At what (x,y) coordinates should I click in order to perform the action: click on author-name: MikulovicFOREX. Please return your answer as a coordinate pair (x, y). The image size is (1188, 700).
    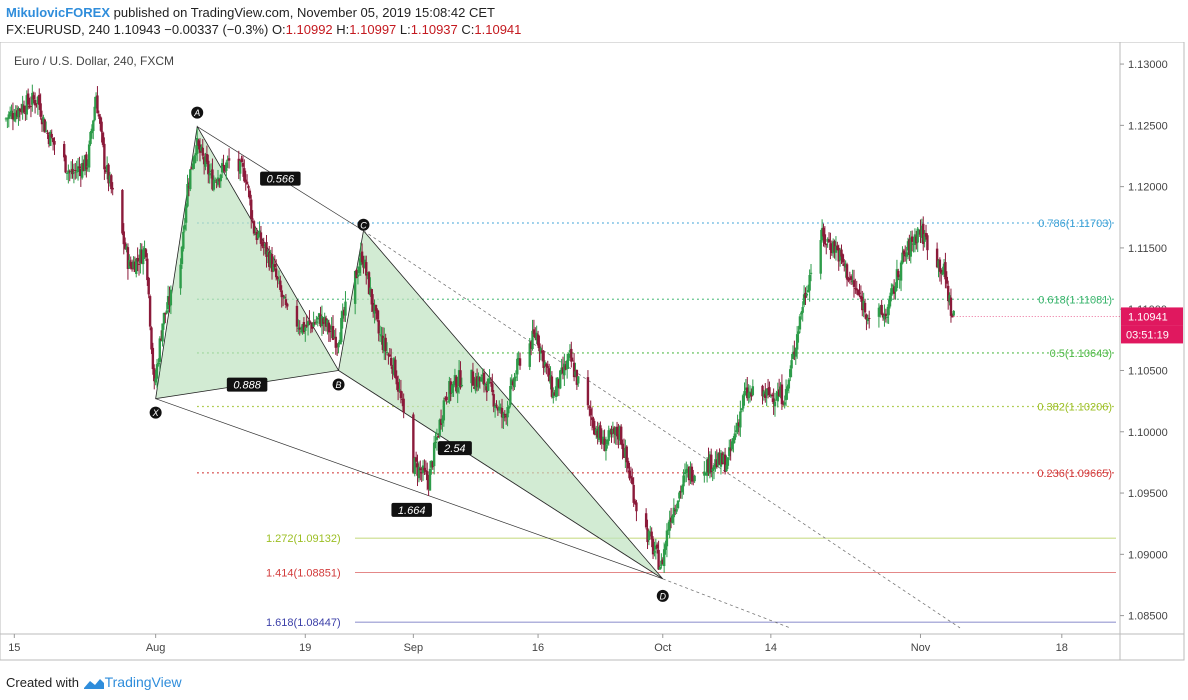
    Looking at the image, I should click on (58, 12).